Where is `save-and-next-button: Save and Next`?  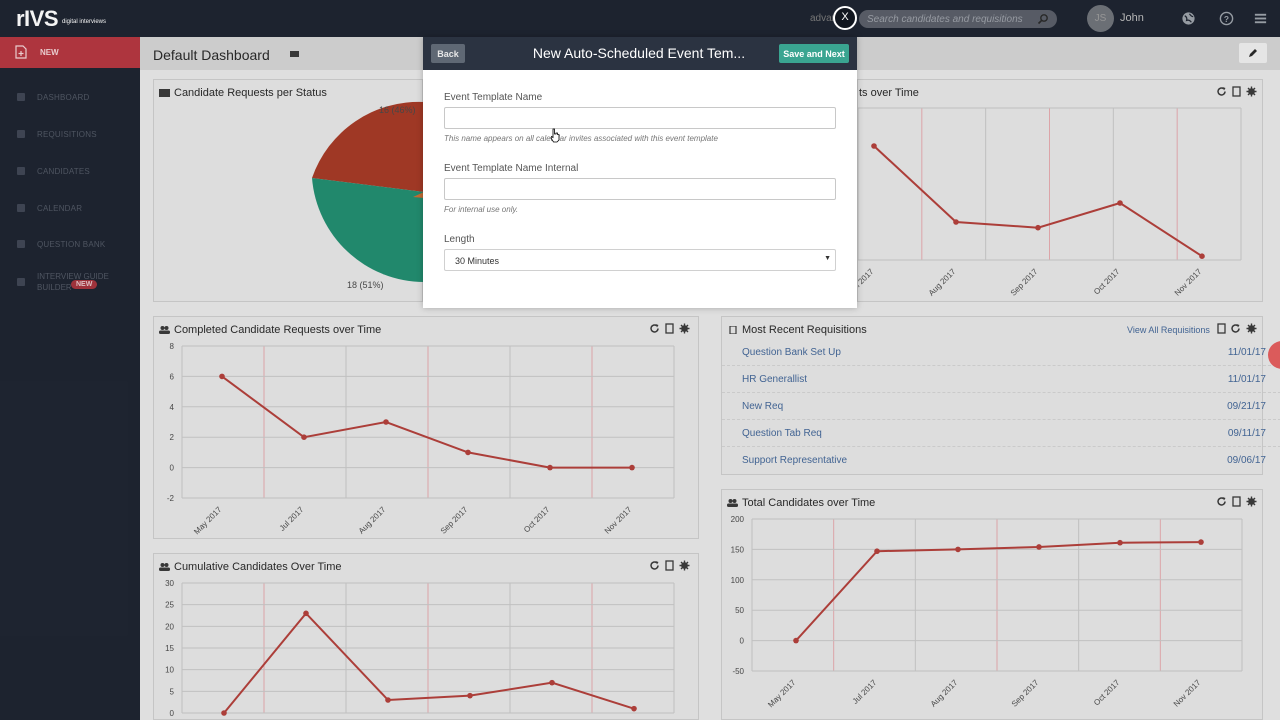 save-and-next-button: Save and Next is located at coordinates (814, 53).